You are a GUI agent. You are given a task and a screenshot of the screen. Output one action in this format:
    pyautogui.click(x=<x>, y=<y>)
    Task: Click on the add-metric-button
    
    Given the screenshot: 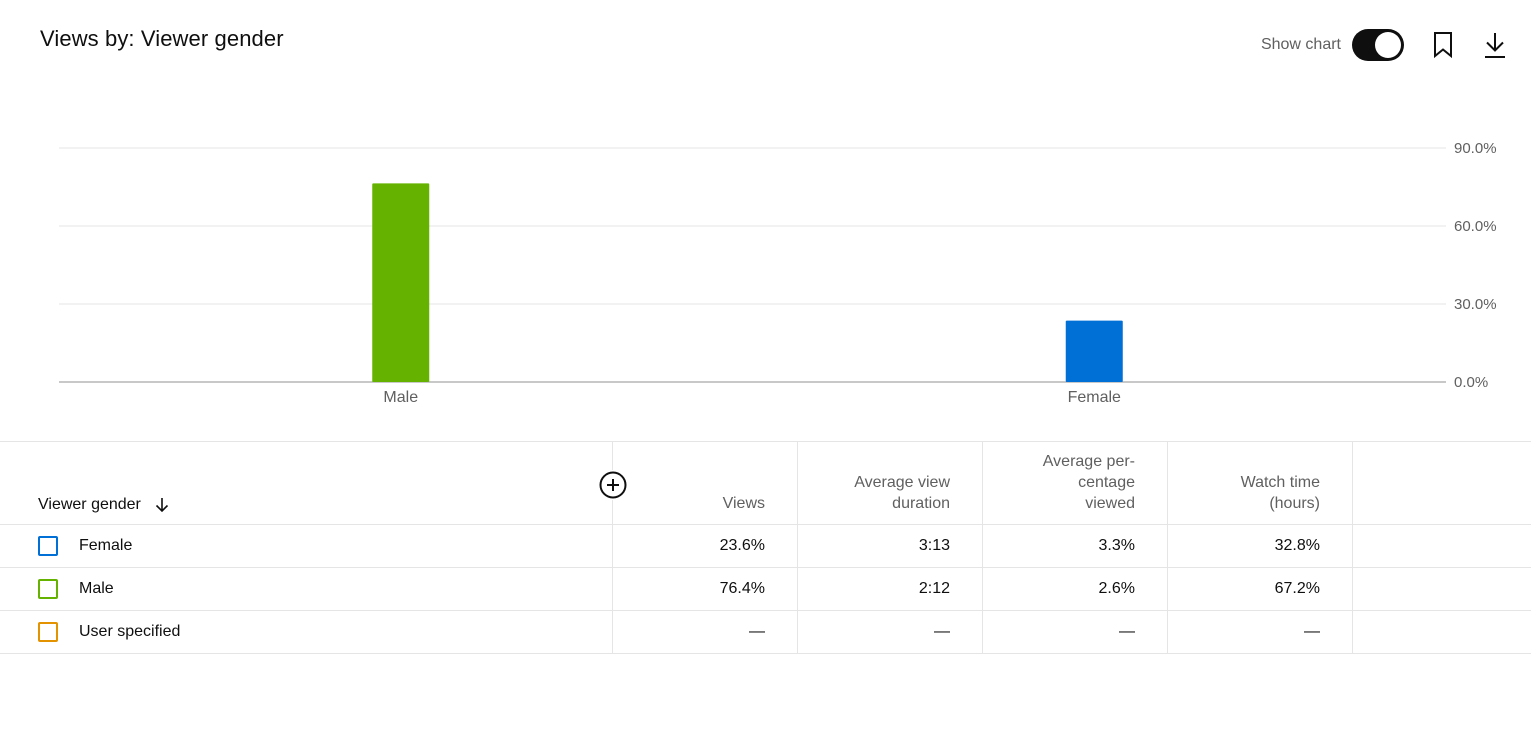 What is the action you would take?
    pyautogui.click(x=613, y=485)
    